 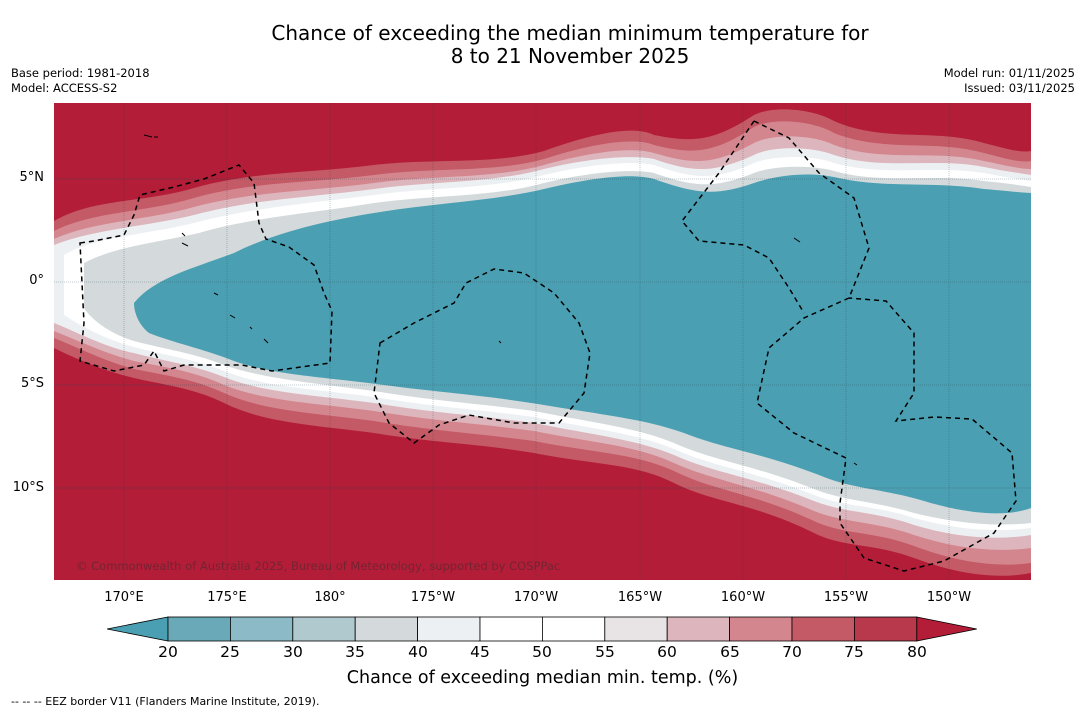 I want to click on lat-label-5n: 5°N, so click(x=32, y=177).